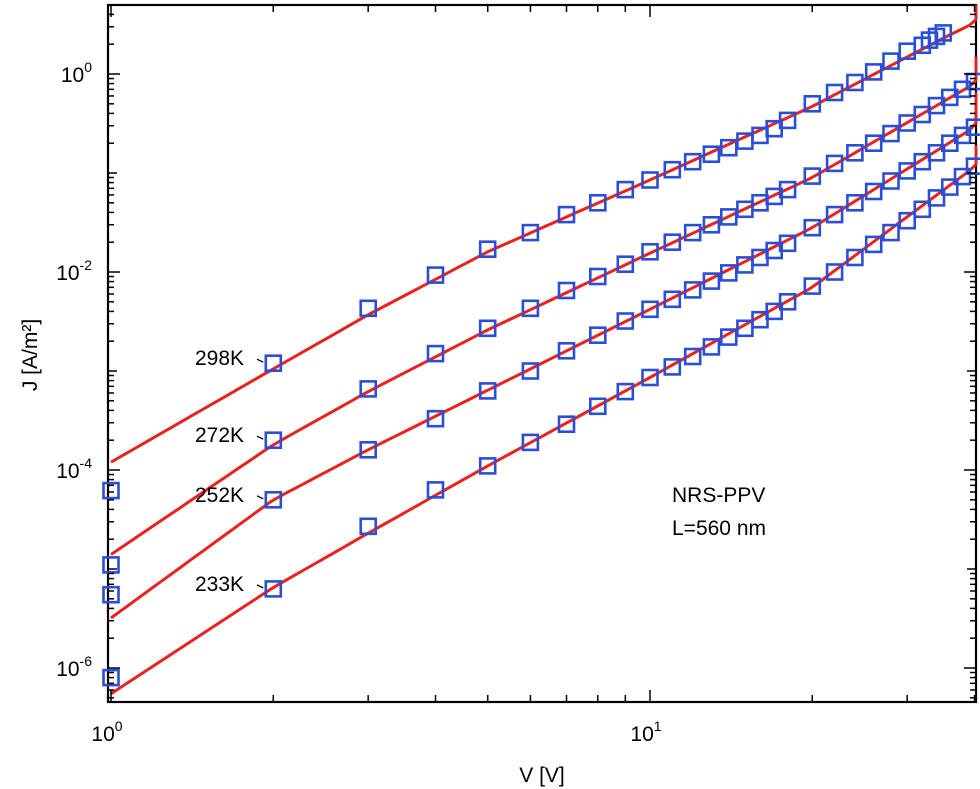  What do you see at coordinates (542, 775) in the screenshot?
I see `x-axis-title: V [V]` at bounding box center [542, 775].